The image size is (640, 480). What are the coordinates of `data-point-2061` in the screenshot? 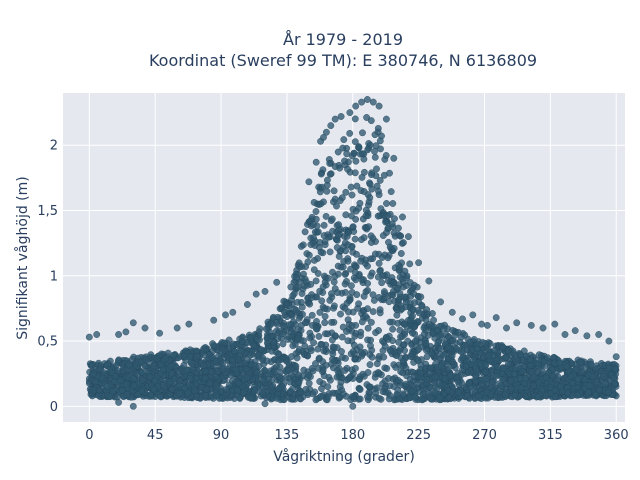 It's located at (333, 354).